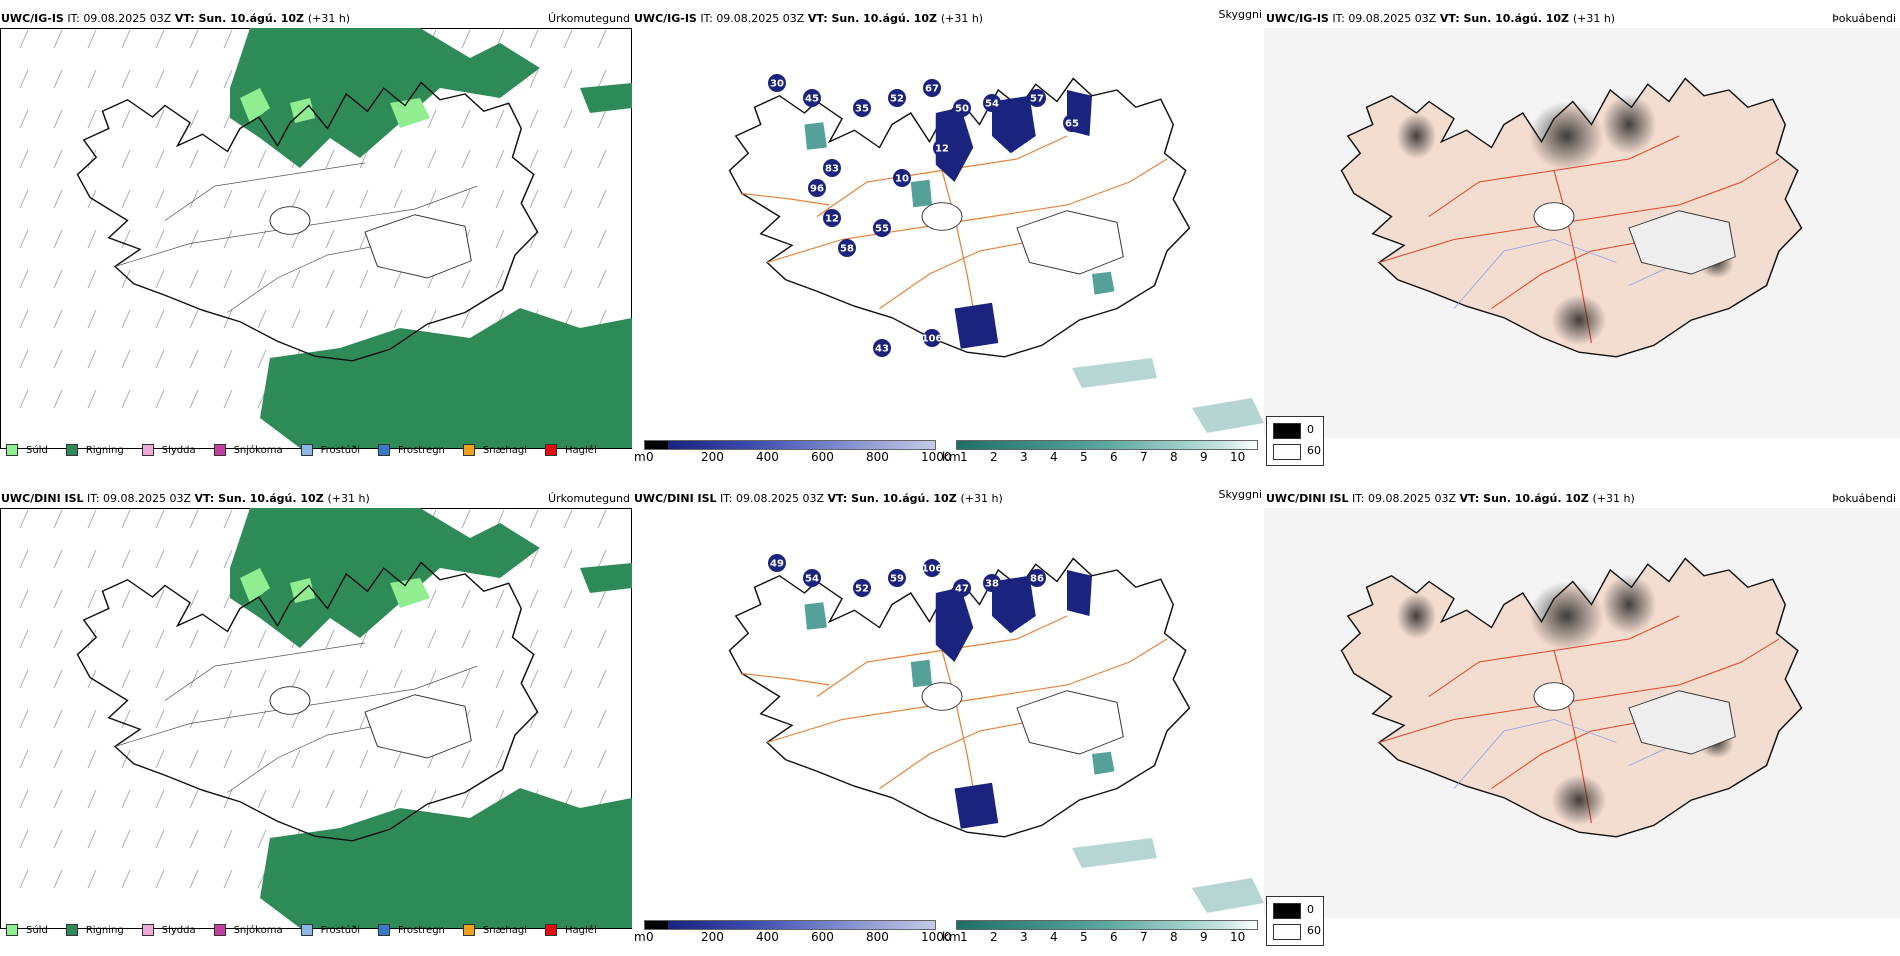 The width and height of the screenshot is (1900, 956). I want to click on legend-item: Rigning, so click(94, 450).